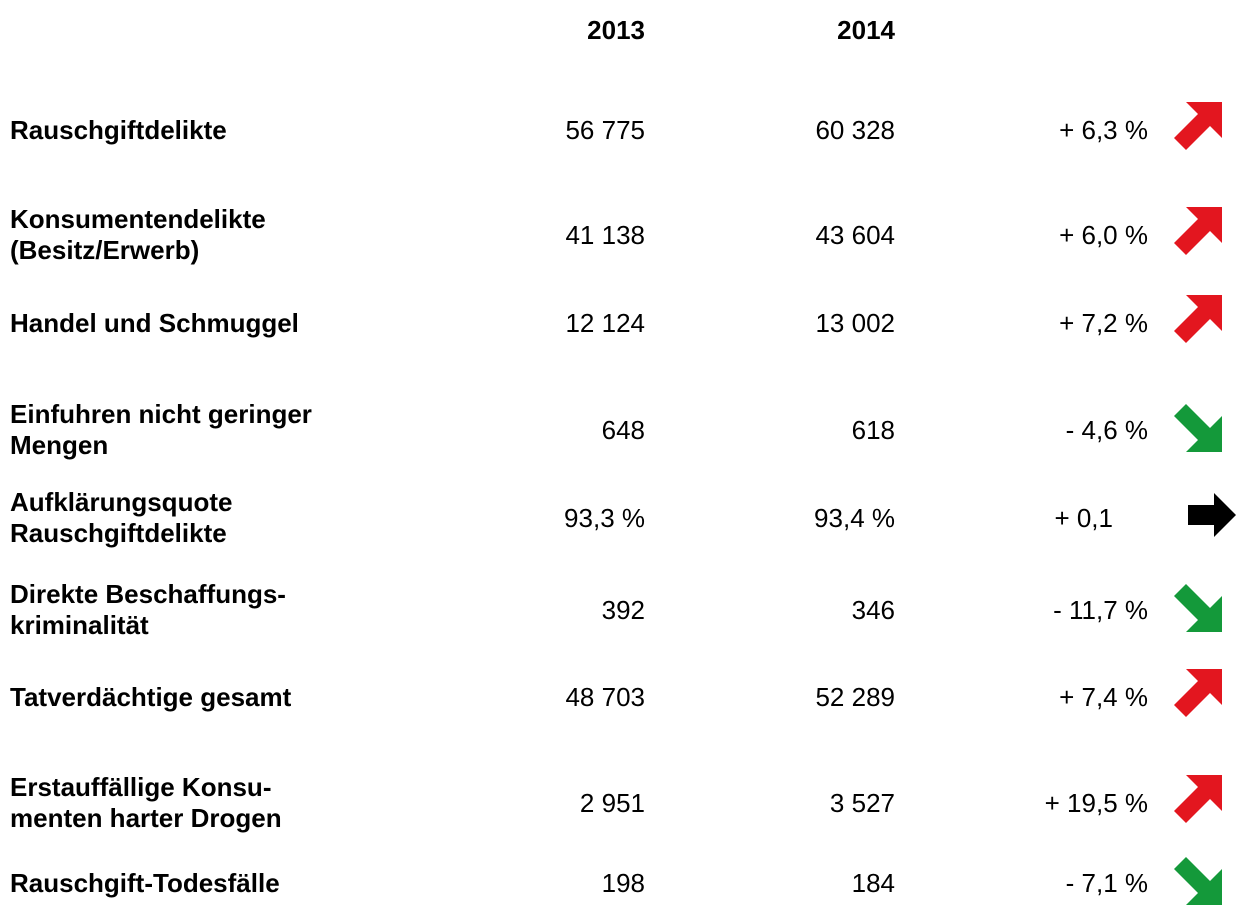  What do you see at coordinates (154, 322) in the screenshot?
I see `row-label: Handel und Schmuggel` at bounding box center [154, 322].